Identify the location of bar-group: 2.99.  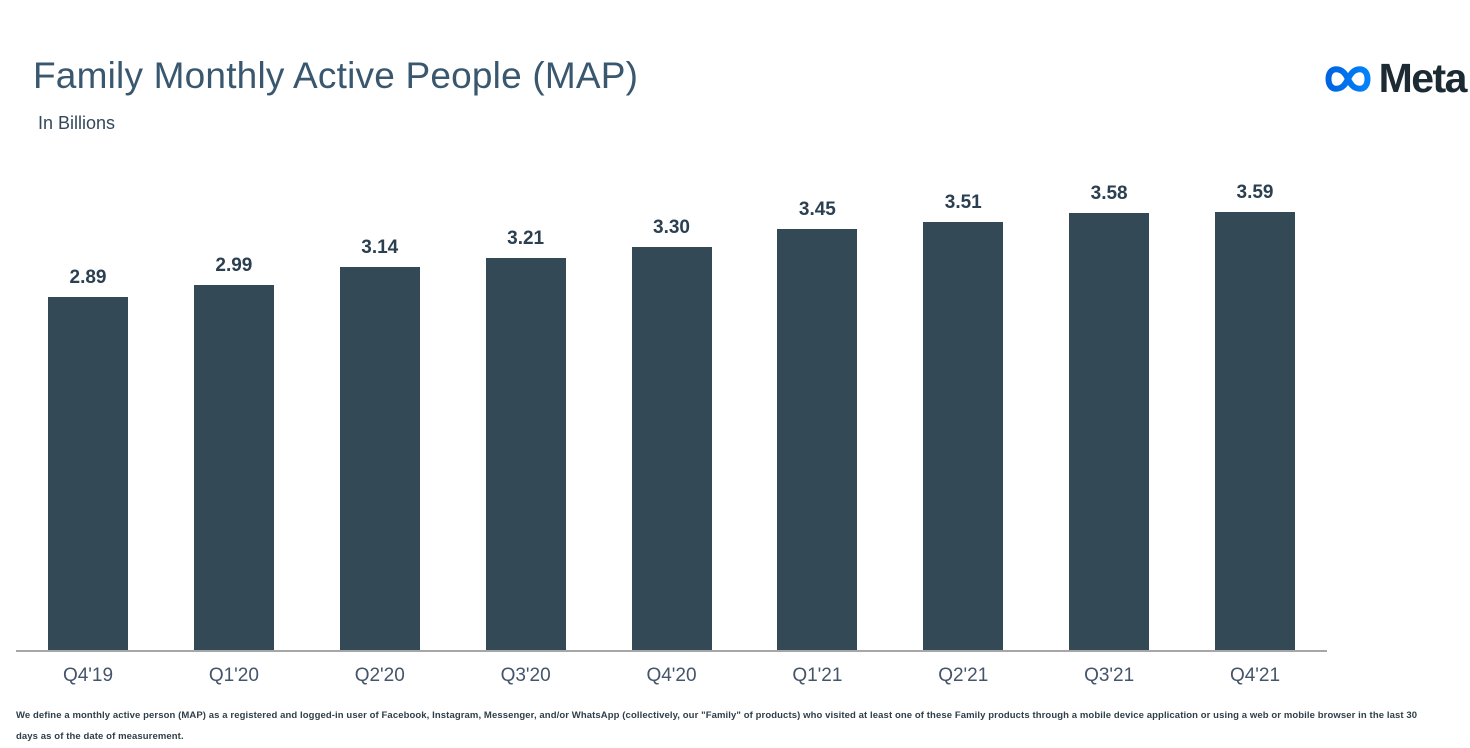
(233, 452).